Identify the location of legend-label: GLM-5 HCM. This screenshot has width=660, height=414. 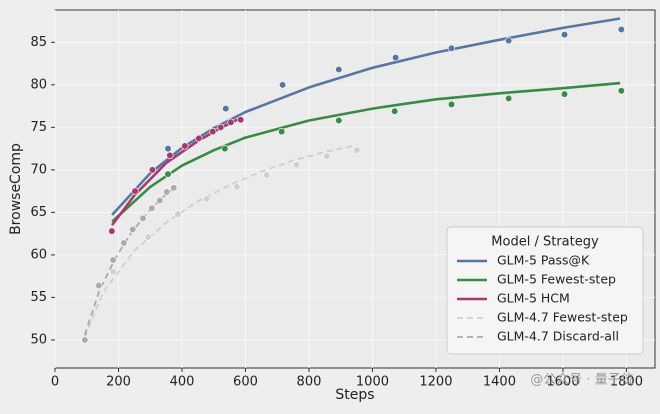
(533, 298).